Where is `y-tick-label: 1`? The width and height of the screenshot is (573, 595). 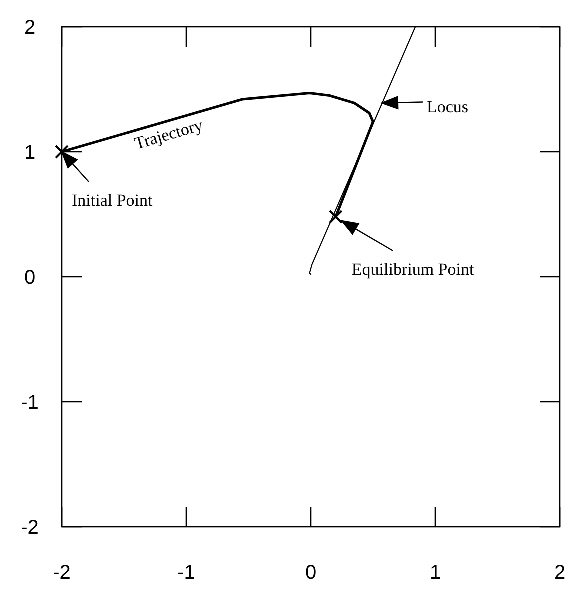
y-tick-label: 1 is located at coordinates (30, 153).